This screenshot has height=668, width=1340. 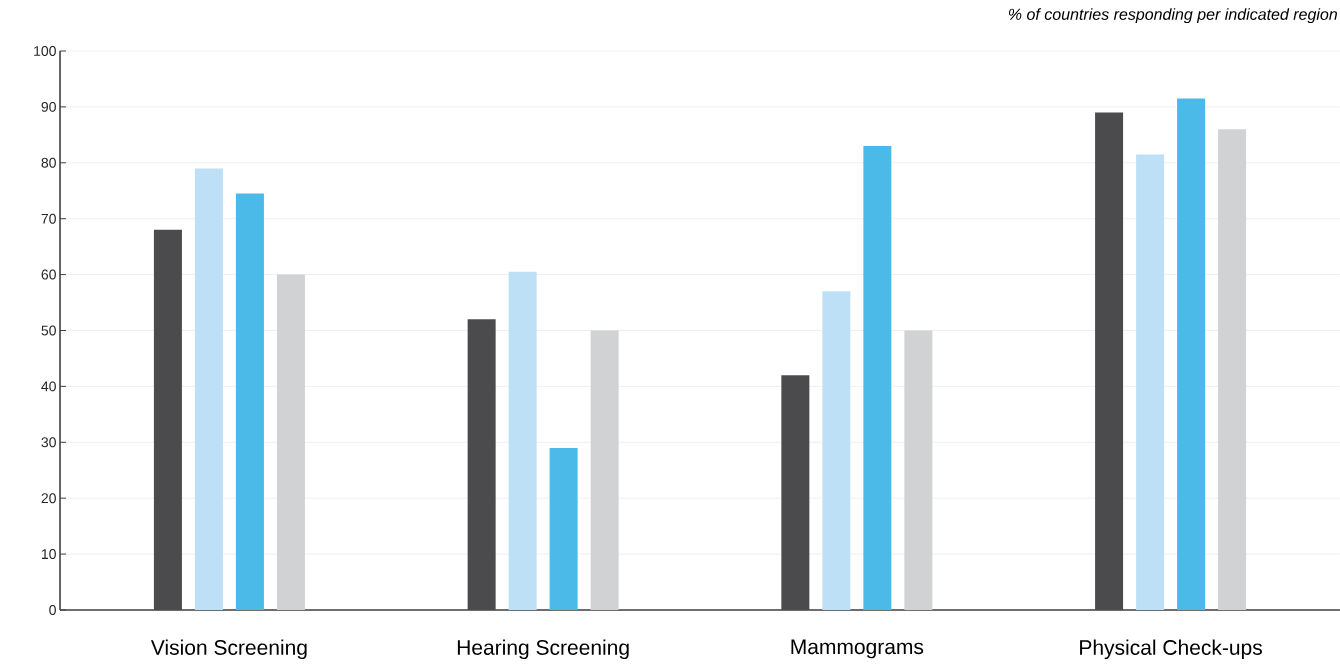 What do you see at coordinates (857, 649) in the screenshot?
I see `x-tick-label: Mammograms` at bounding box center [857, 649].